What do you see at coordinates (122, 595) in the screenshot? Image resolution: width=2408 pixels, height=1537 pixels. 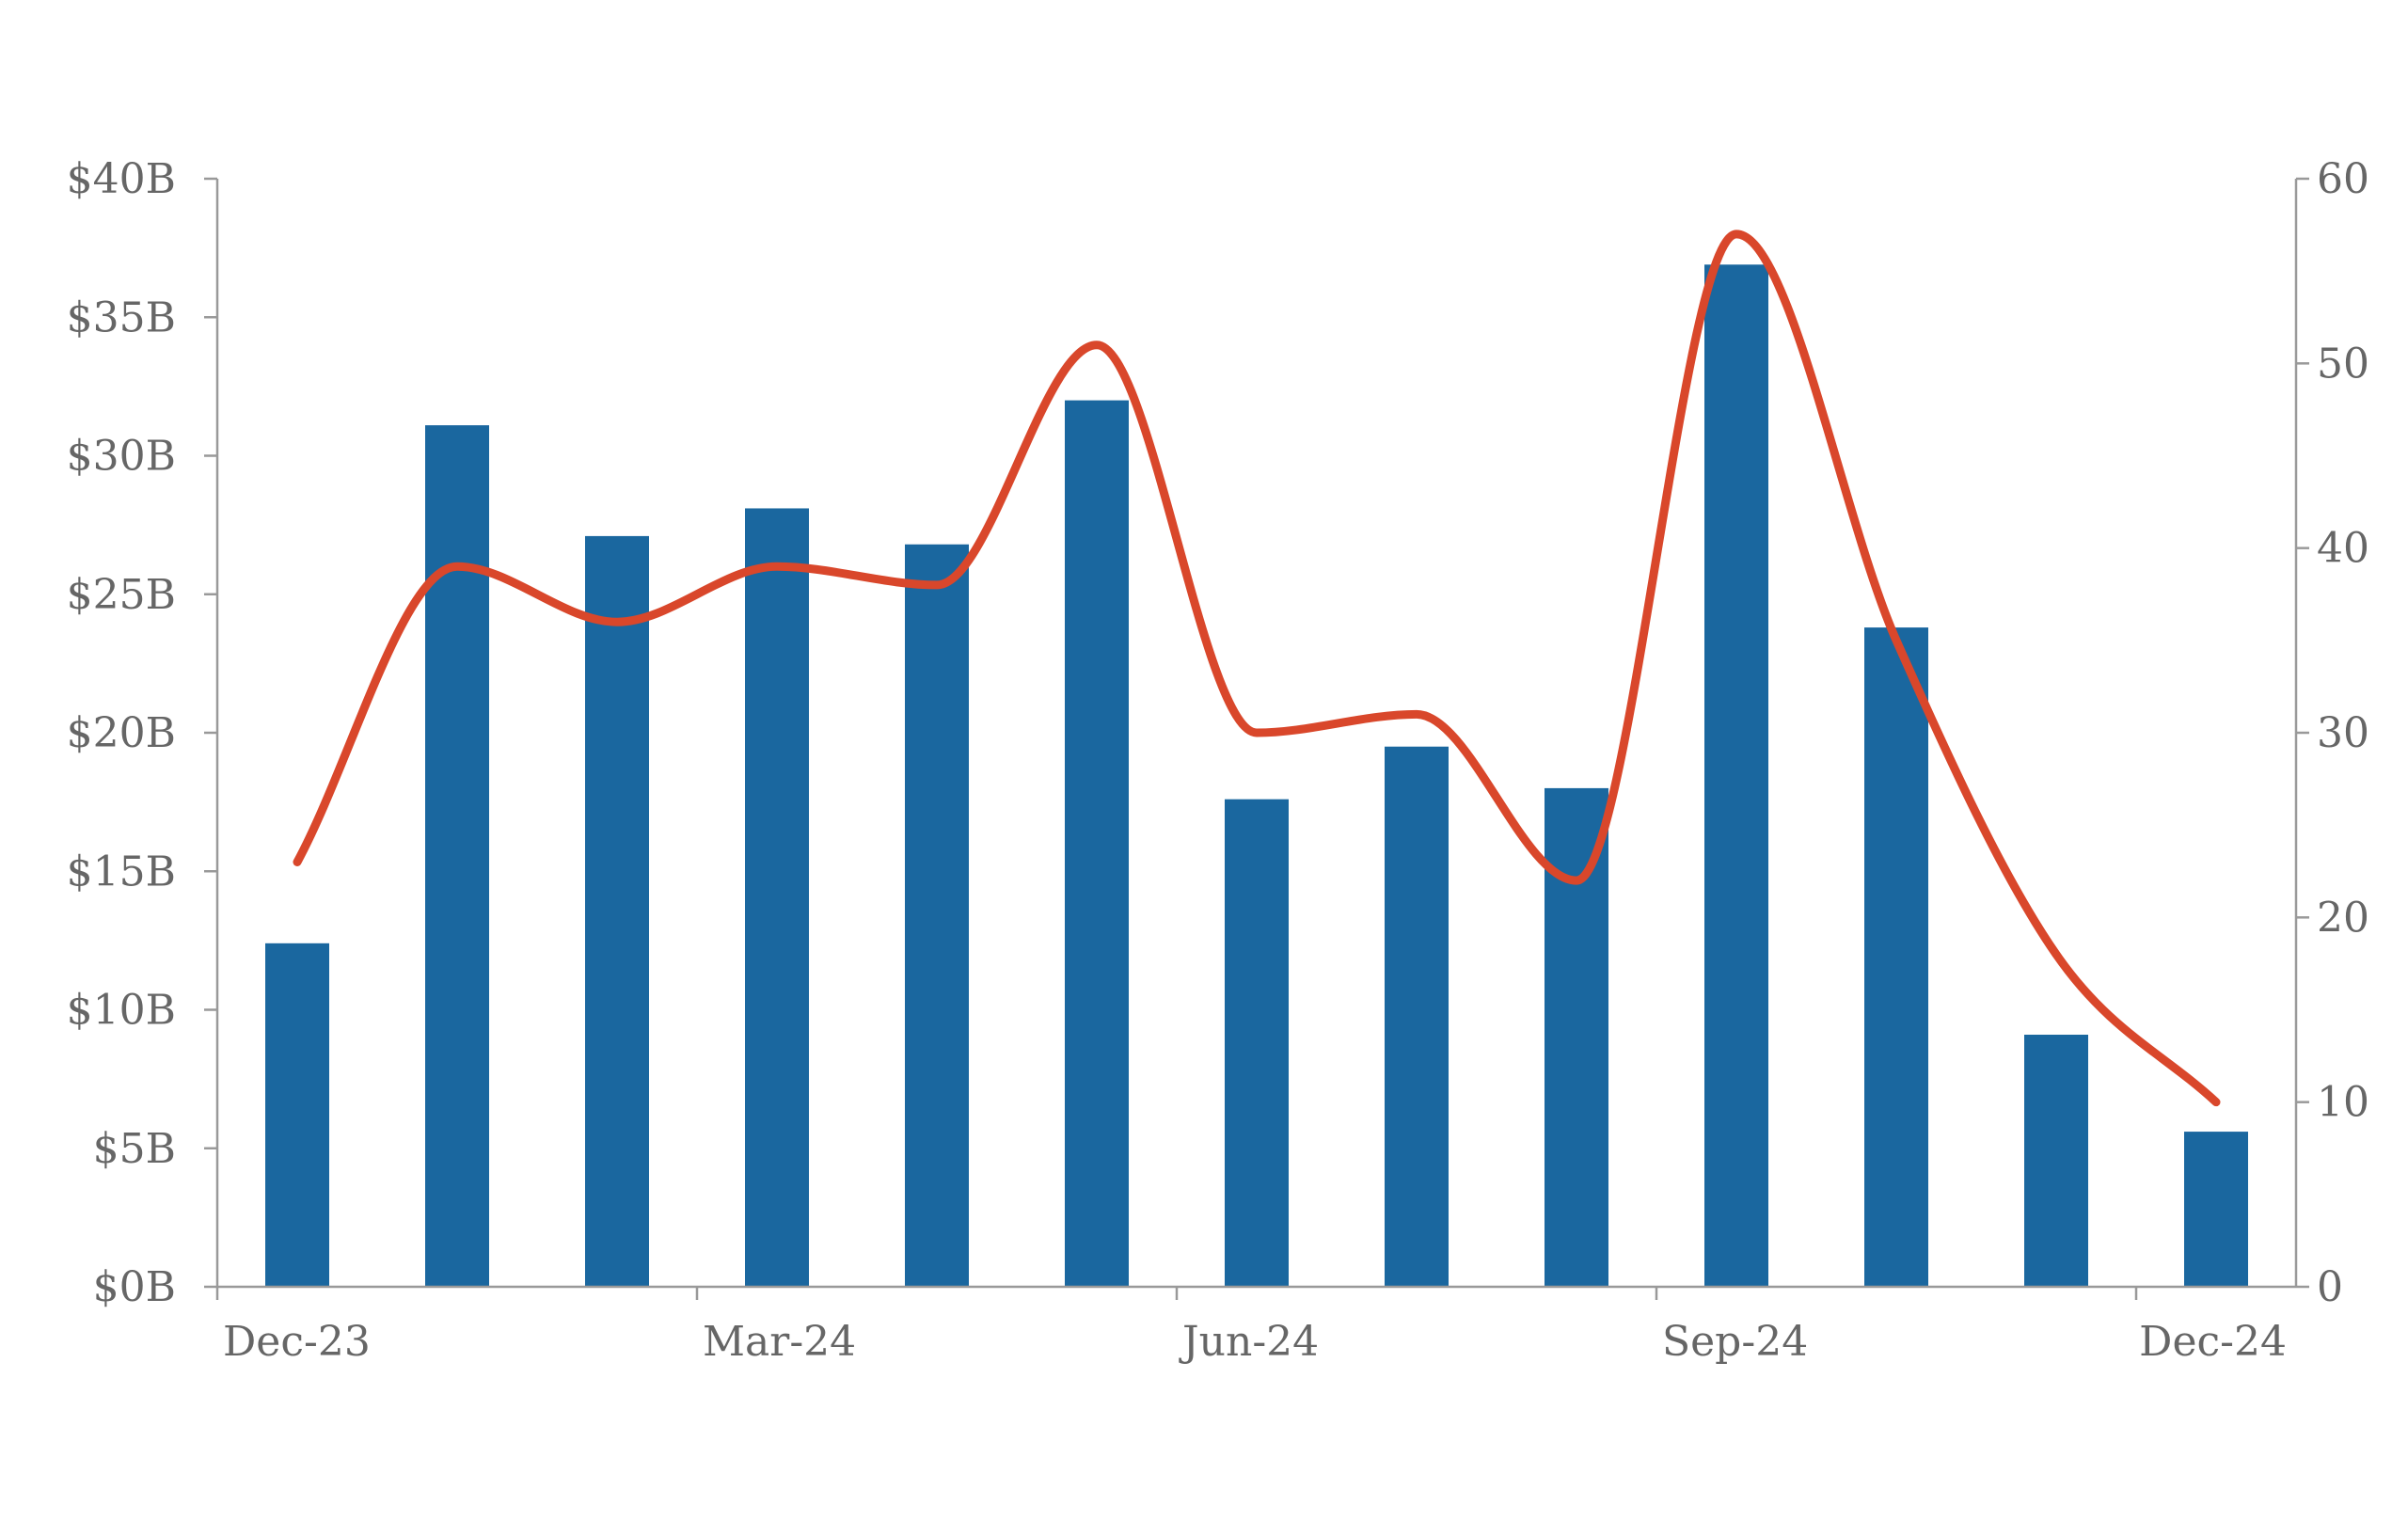 I see `left-y-tick-label: $25B` at bounding box center [122, 595].